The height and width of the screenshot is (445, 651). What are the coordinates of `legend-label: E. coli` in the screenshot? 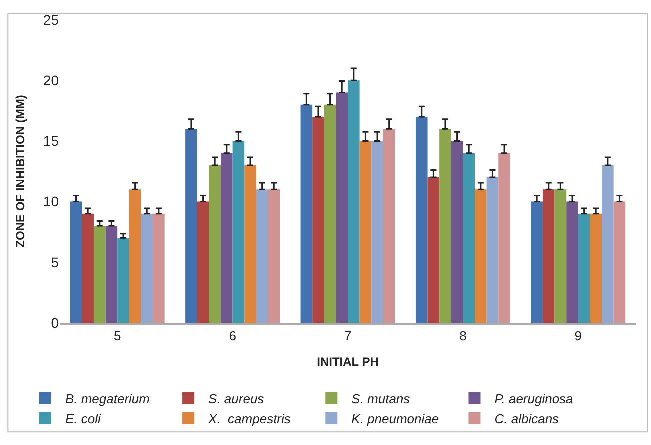 It's located at (83, 419).